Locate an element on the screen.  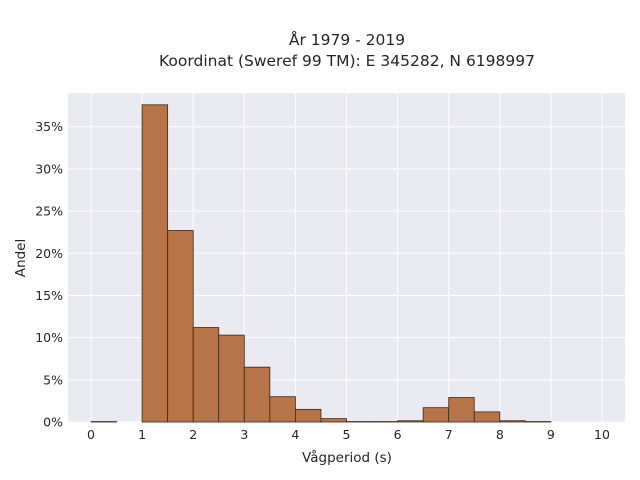
x-tick-label: 5 is located at coordinates (347, 434).